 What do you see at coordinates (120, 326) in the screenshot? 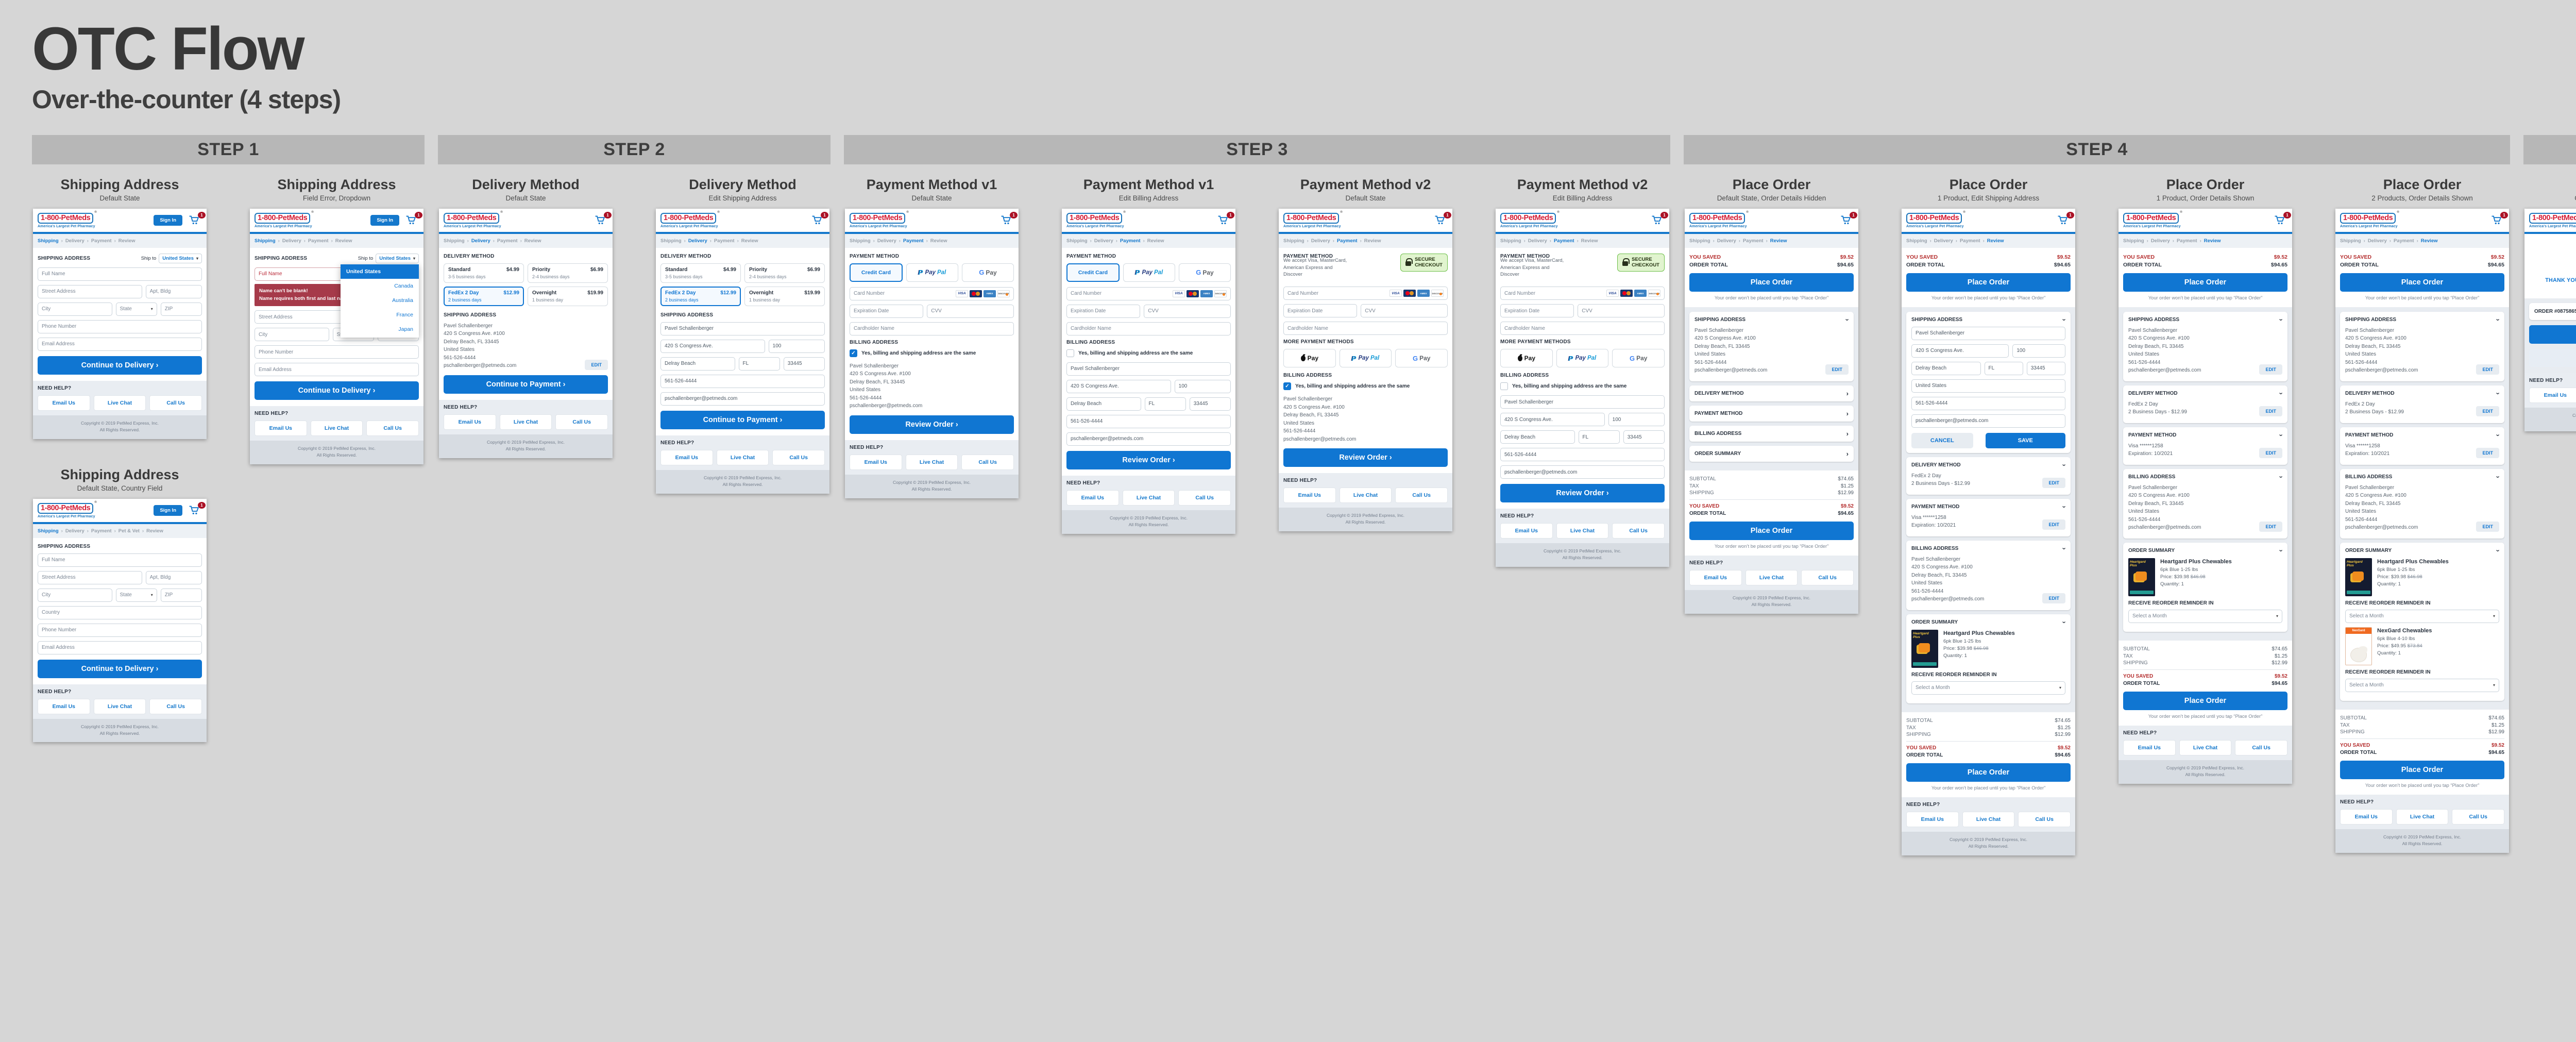
I see `phone-number-input: Phone Number` at bounding box center [120, 326].